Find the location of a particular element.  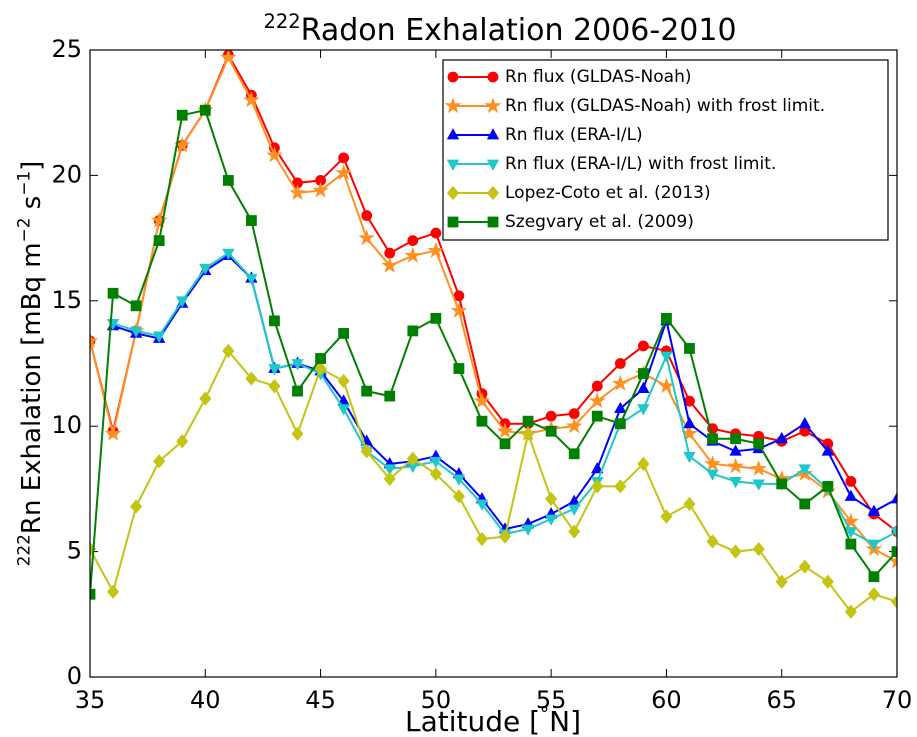

y-axis-label-part: −2 is located at coordinates (24, 230).